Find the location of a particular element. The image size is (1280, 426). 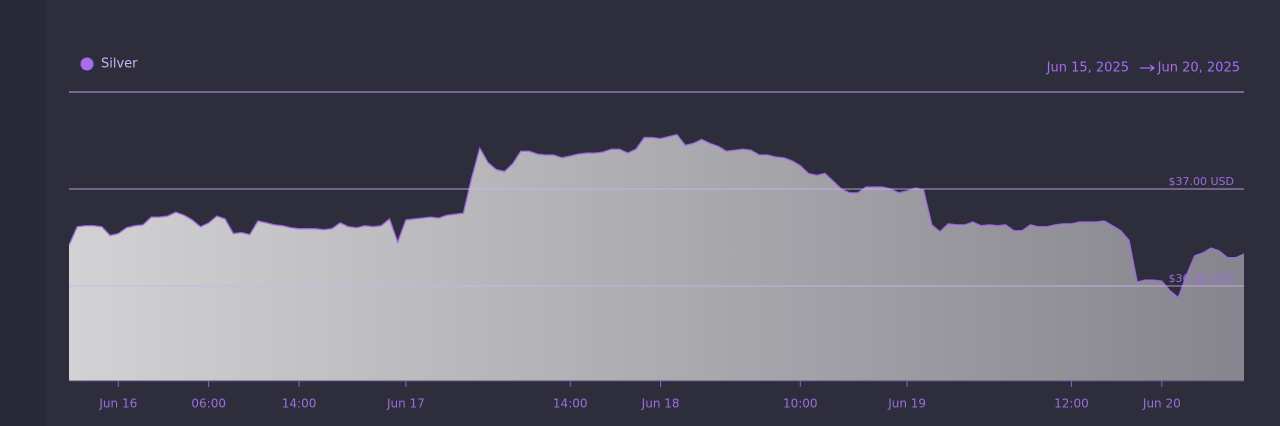

y-tick-label: $36.00 USD is located at coordinates (1202, 278).